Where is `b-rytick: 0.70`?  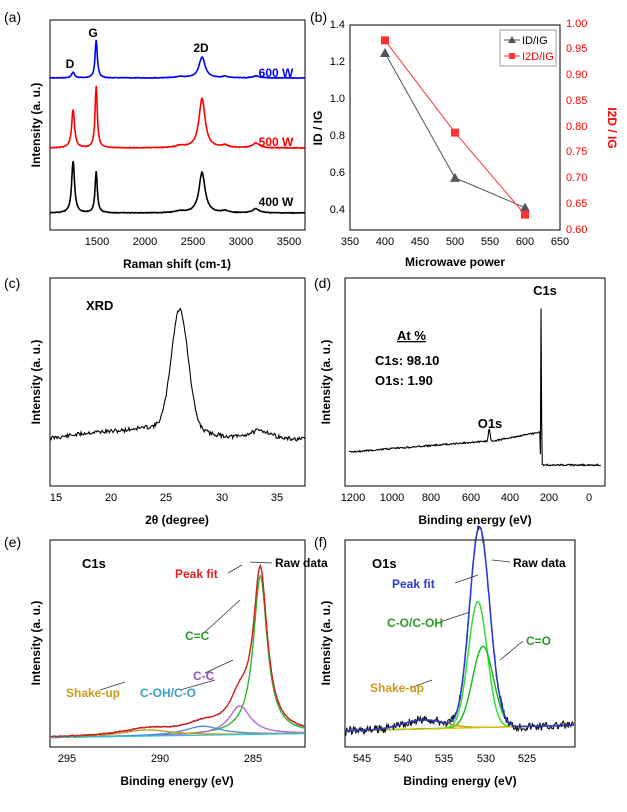 b-rytick: 0.70 is located at coordinates (576, 178).